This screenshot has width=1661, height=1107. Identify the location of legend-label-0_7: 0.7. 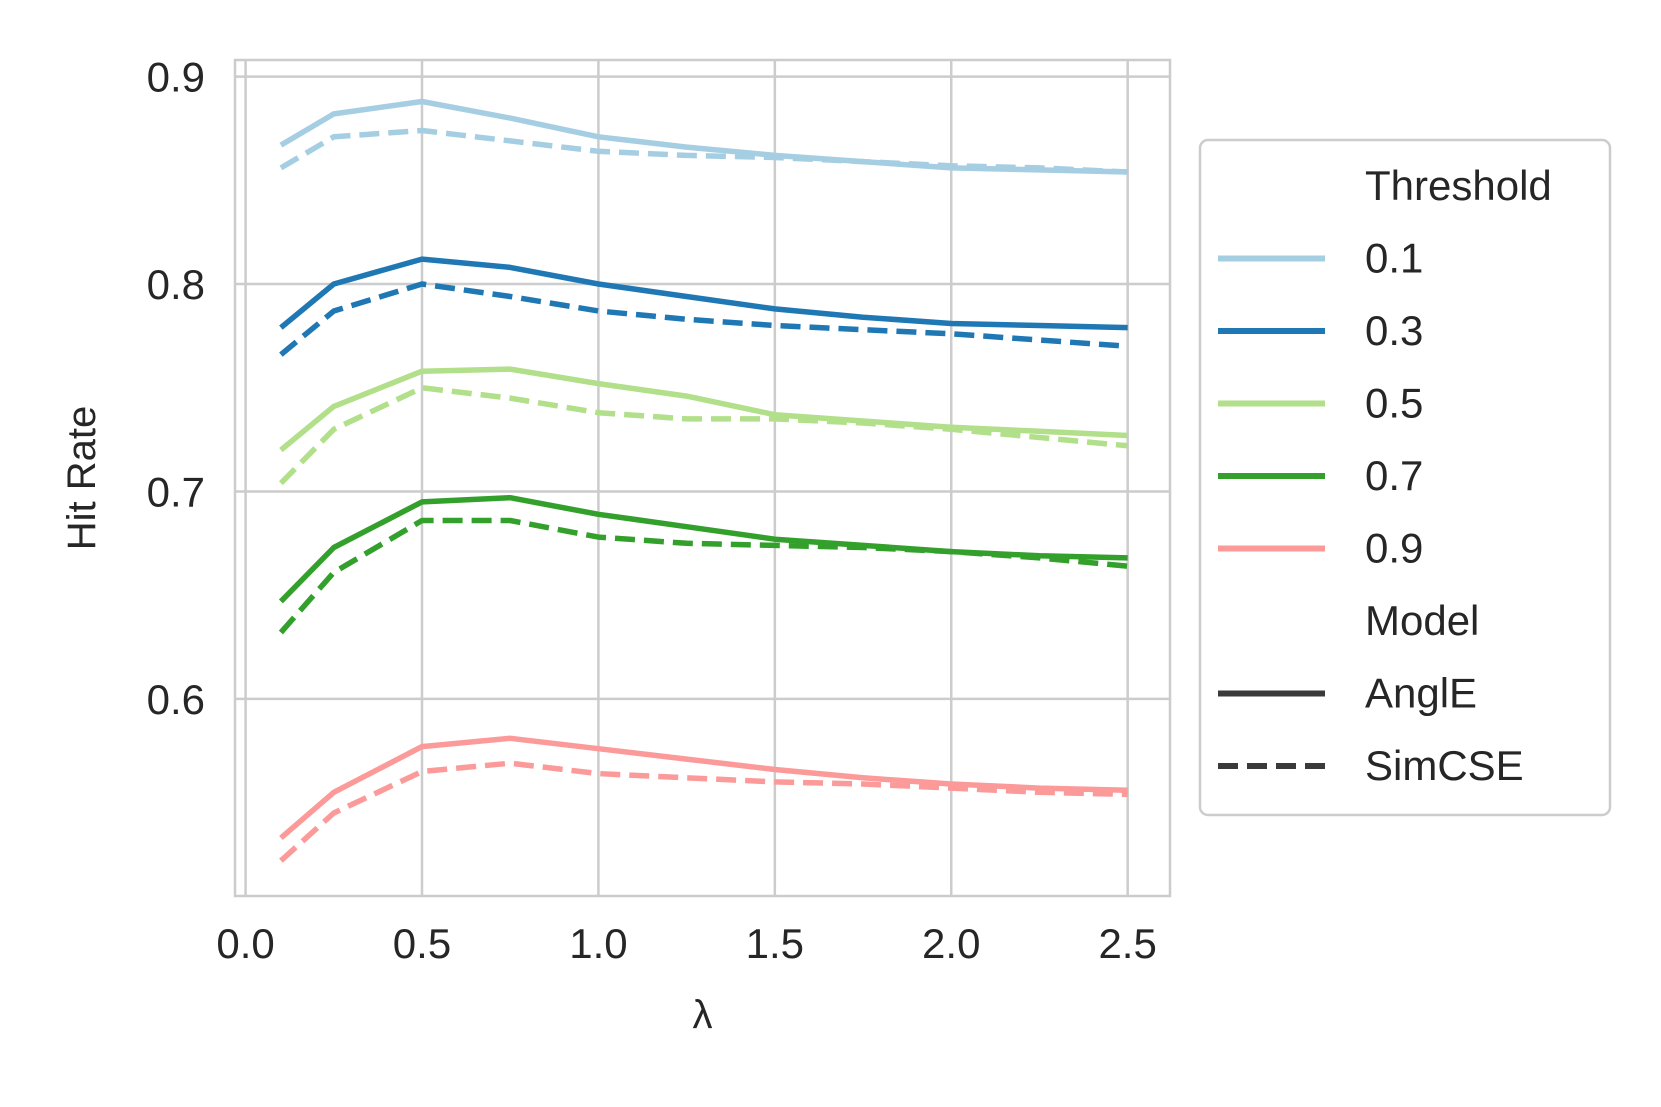
(1394, 475).